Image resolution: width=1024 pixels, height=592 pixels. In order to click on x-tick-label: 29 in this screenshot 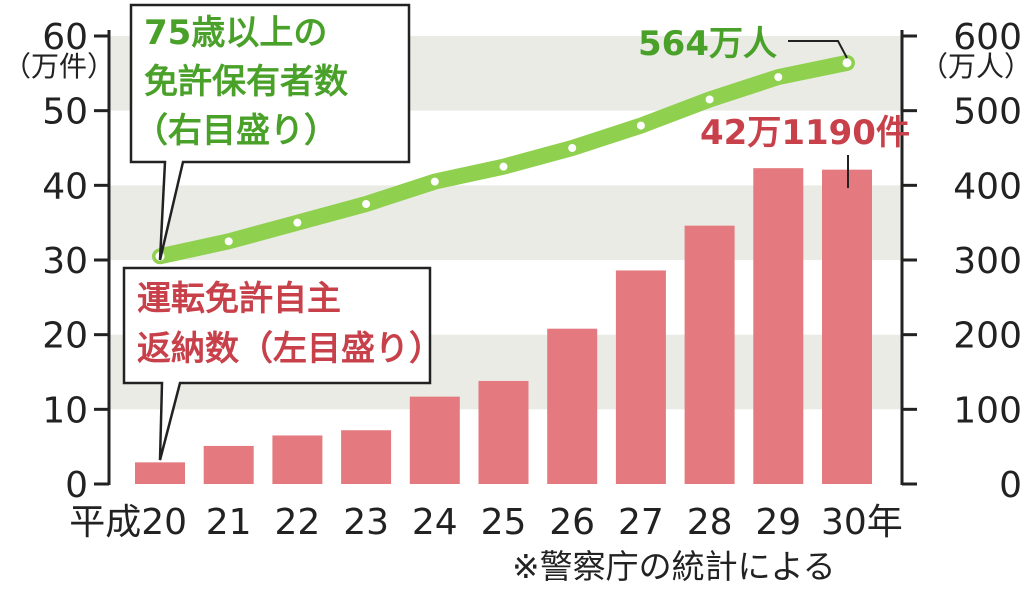, I will do `click(778, 522)`.